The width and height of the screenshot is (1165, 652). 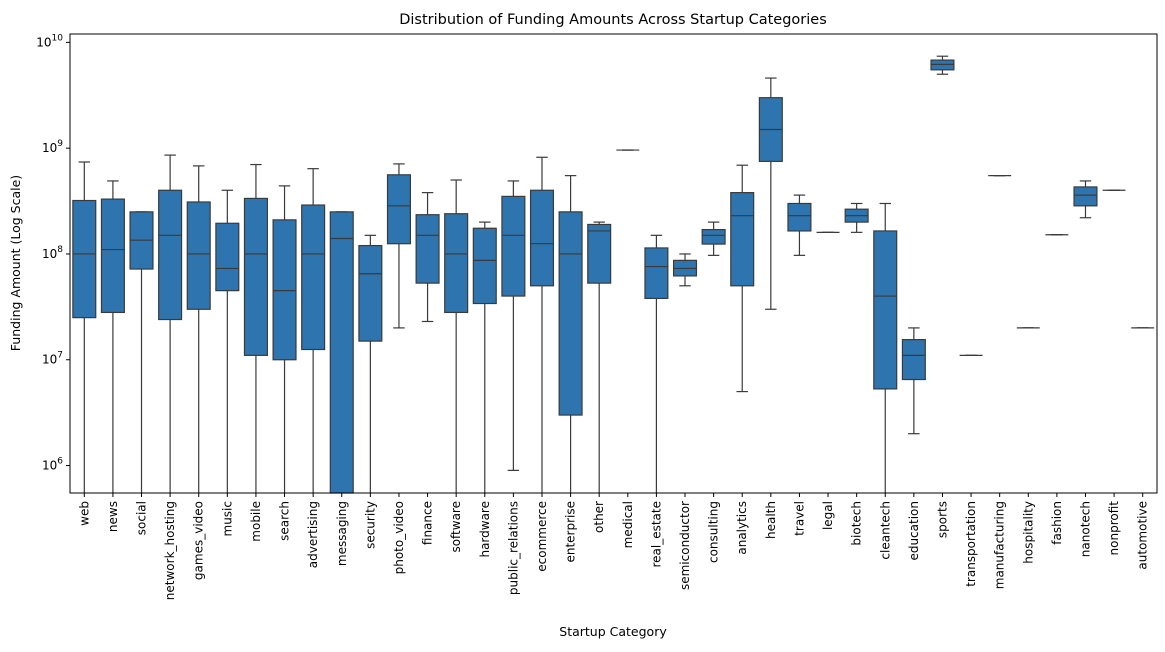 I want to click on x-tick-label: messaging, so click(x=342, y=533).